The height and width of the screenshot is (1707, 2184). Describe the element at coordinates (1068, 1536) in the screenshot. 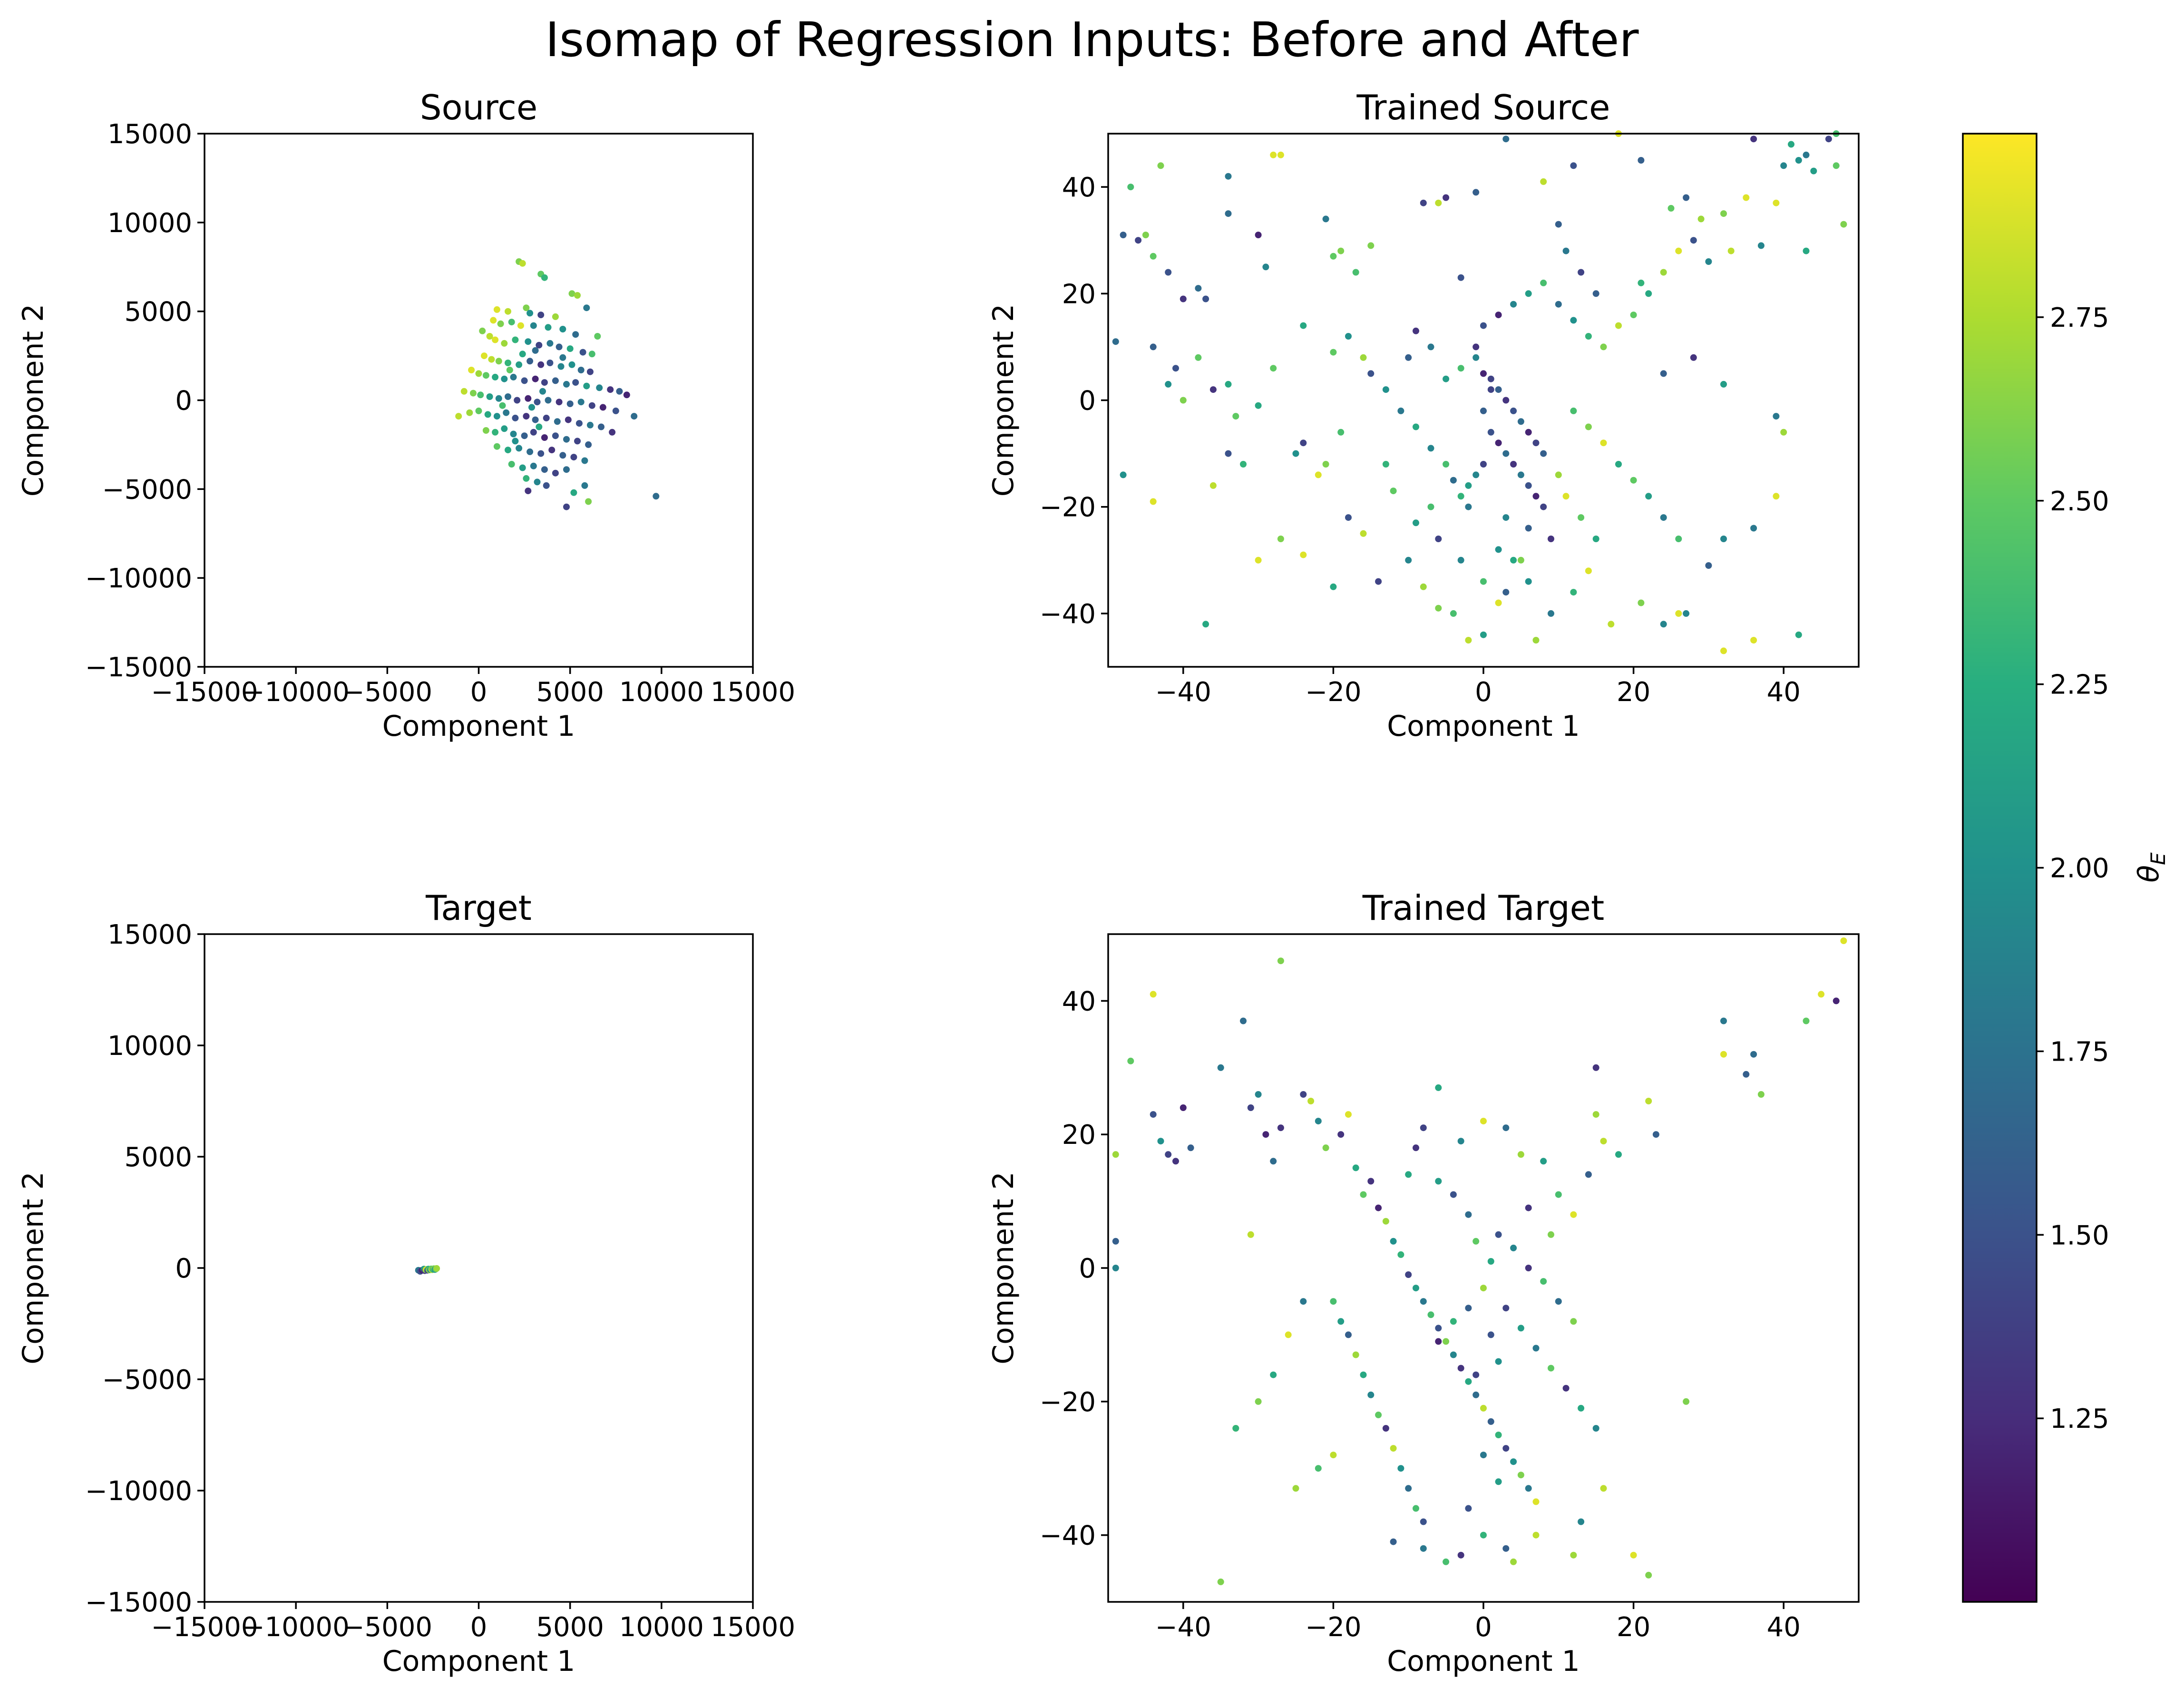

I see `y-tick-label: −40` at that location.